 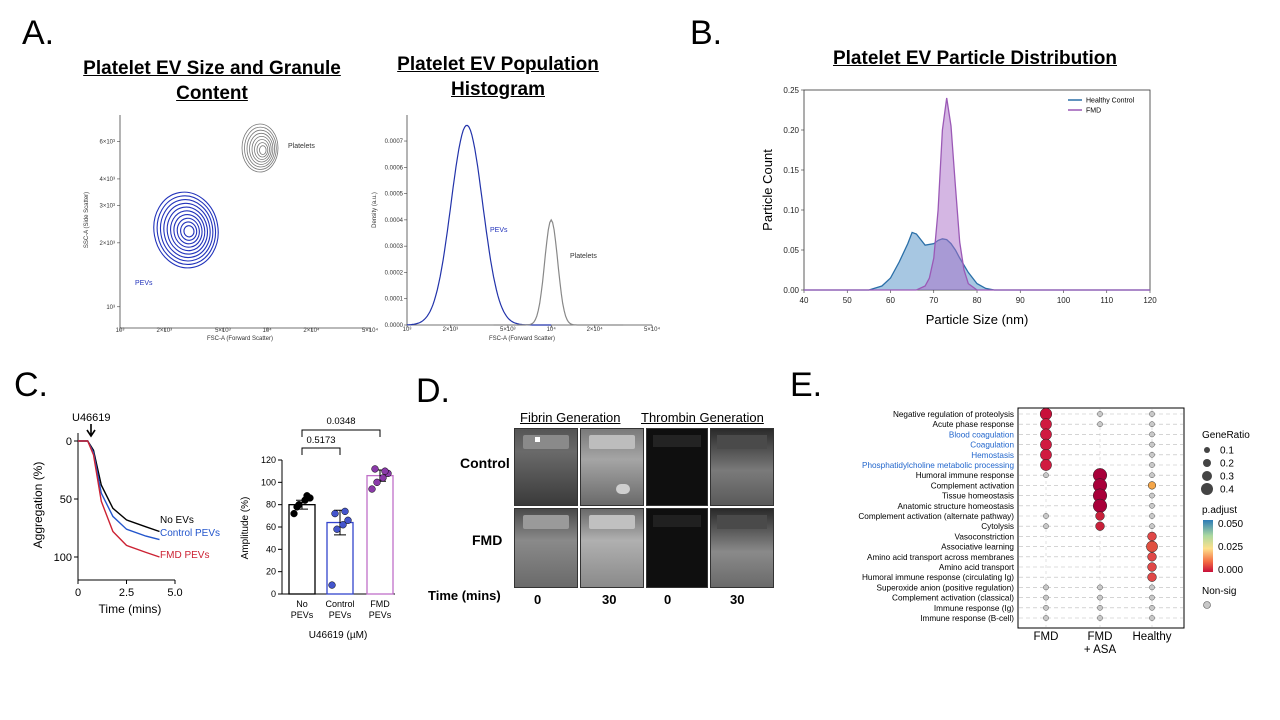 What do you see at coordinates (1020, 300) in the screenshot?
I see `particle-x-tick-label: 90` at bounding box center [1020, 300].